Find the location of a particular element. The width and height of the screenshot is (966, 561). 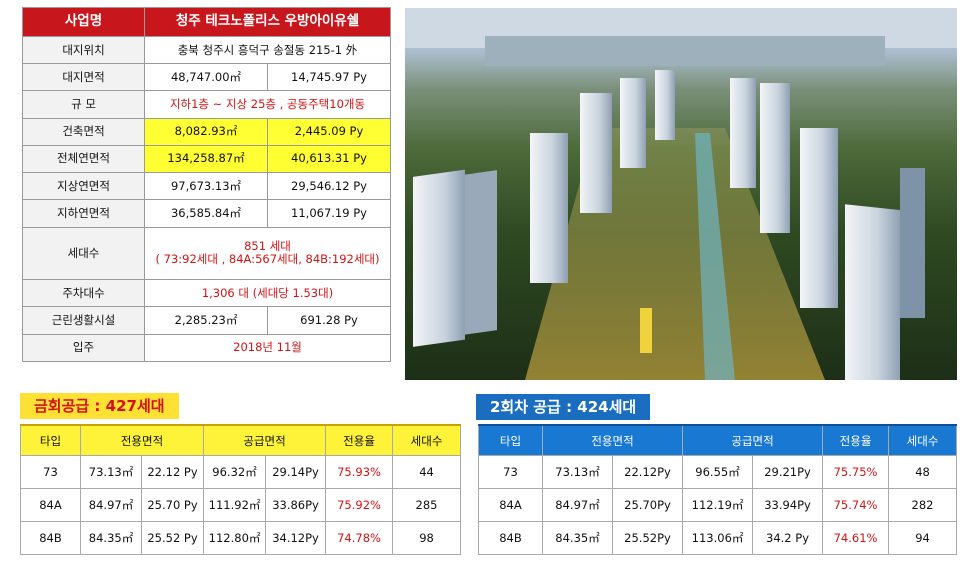

units-cell: 94 is located at coordinates (923, 538).